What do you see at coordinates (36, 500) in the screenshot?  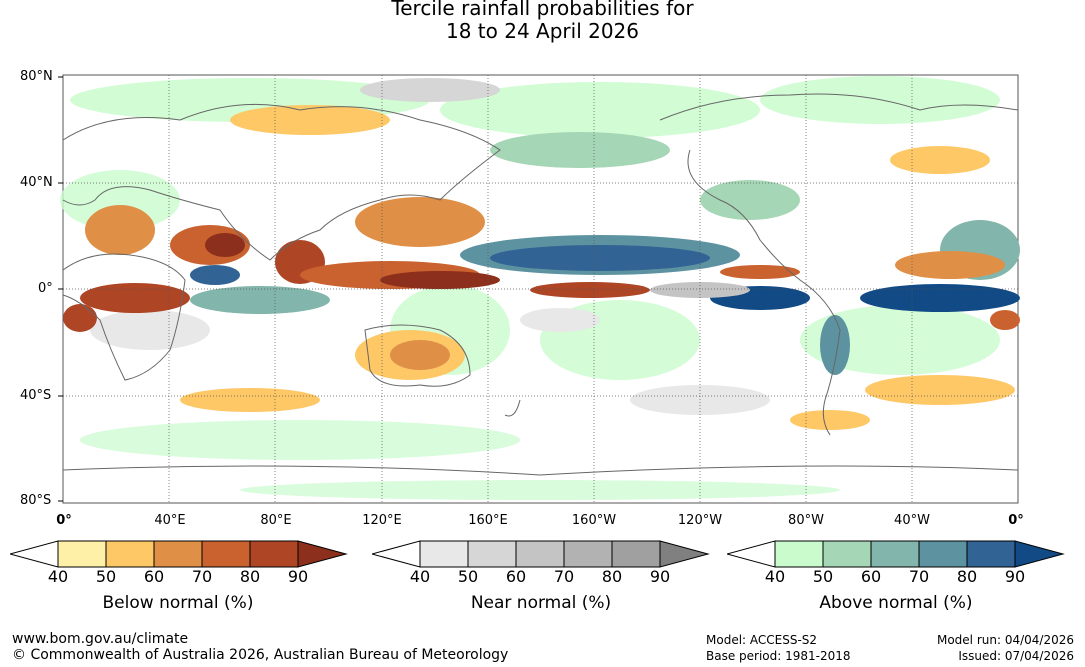 I see `lat-label-80s: 80°S` at bounding box center [36, 500].